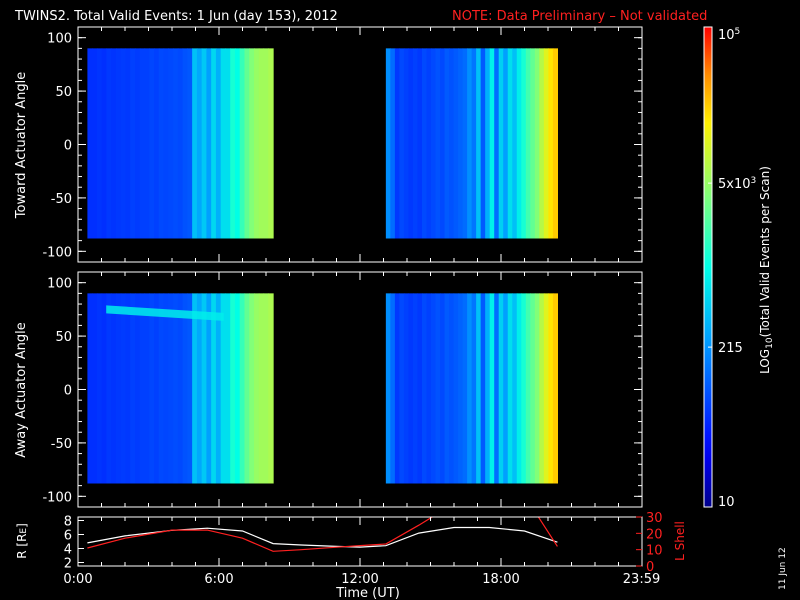  Describe the element at coordinates (641, 579) in the screenshot. I see `time-tick-label: 23:59` at that location.